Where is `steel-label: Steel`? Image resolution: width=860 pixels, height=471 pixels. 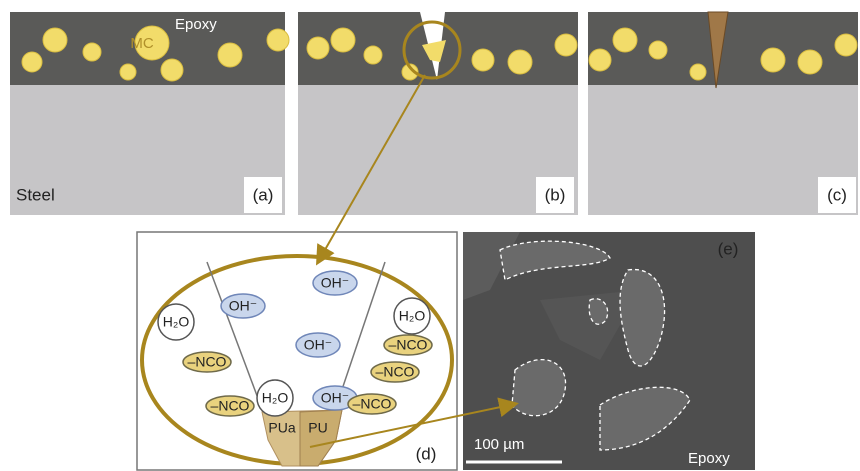 steel-label: Steel is located at coordinates (35, 194).